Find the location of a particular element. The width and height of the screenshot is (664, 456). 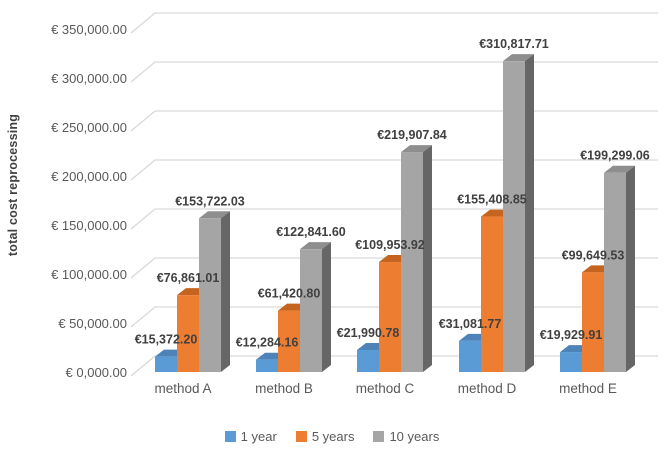

legend-item-5-years: 5 years is located at coordinates (325, 436).